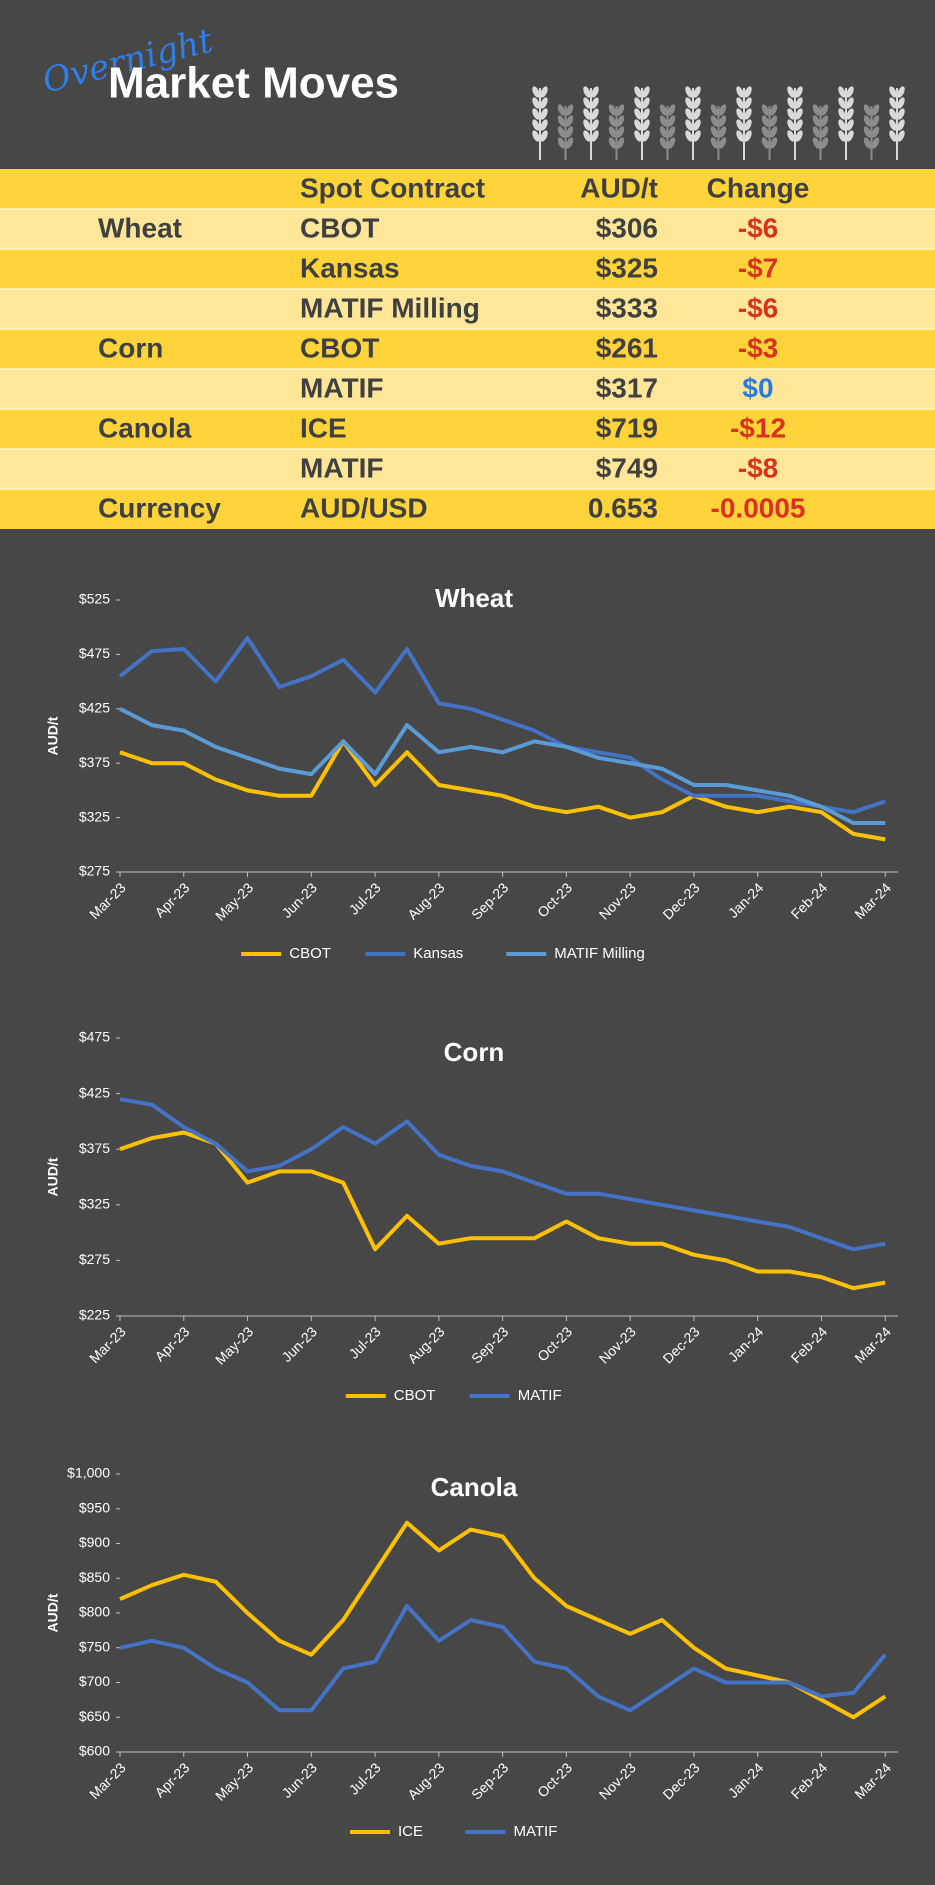 The width and height of the screenshot is (935, 1885). Describe the element at coordinates (757, 387) in the screenshot. I see `change-value: $0` at that location.